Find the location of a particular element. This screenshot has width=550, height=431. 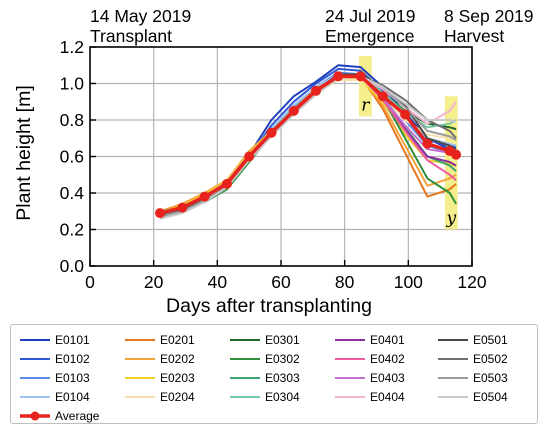

legend-item-e0401: E0401 is located at coordinates (384, 340).